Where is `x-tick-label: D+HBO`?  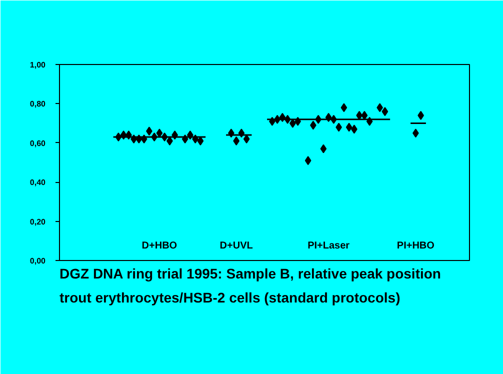 x-tick-label: D+HBO is located at coordinates (160, 246).